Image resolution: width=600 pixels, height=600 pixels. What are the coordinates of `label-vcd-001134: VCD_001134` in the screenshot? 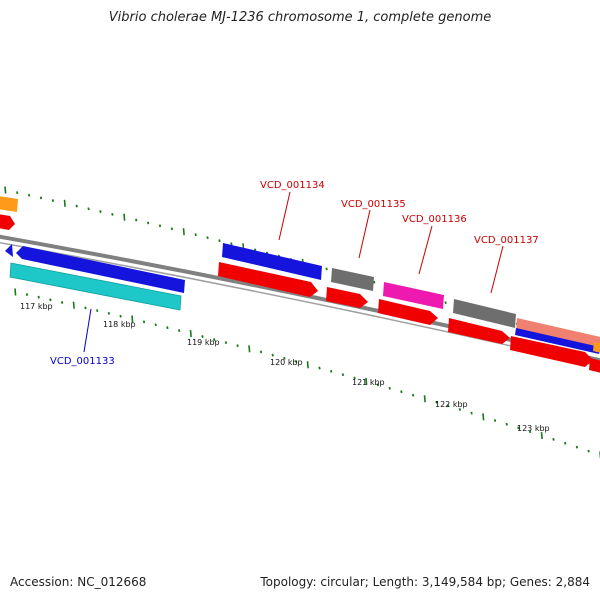 It's located at (292, 185).